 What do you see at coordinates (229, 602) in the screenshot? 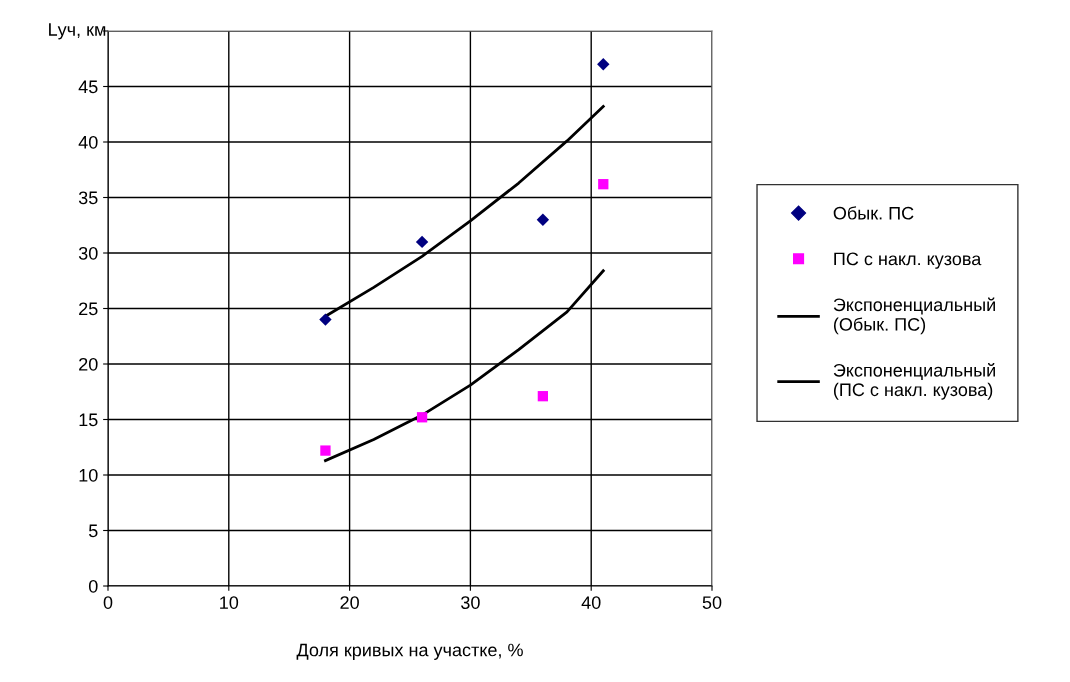
I see `x-tick-label: 10` at bounding box center [229, 602].